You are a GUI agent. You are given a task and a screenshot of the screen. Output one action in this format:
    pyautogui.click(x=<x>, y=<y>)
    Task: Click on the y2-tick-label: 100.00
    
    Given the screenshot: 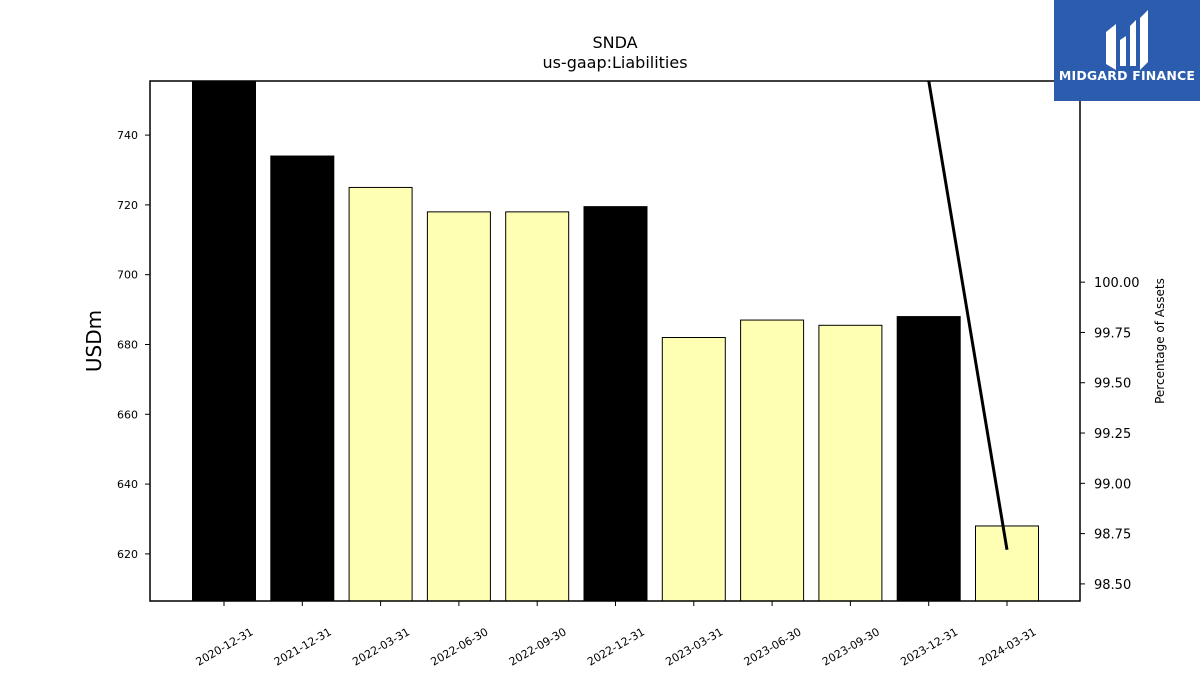 What is the action you would take?
    pyautogui.click(x=1117, y=283)
    